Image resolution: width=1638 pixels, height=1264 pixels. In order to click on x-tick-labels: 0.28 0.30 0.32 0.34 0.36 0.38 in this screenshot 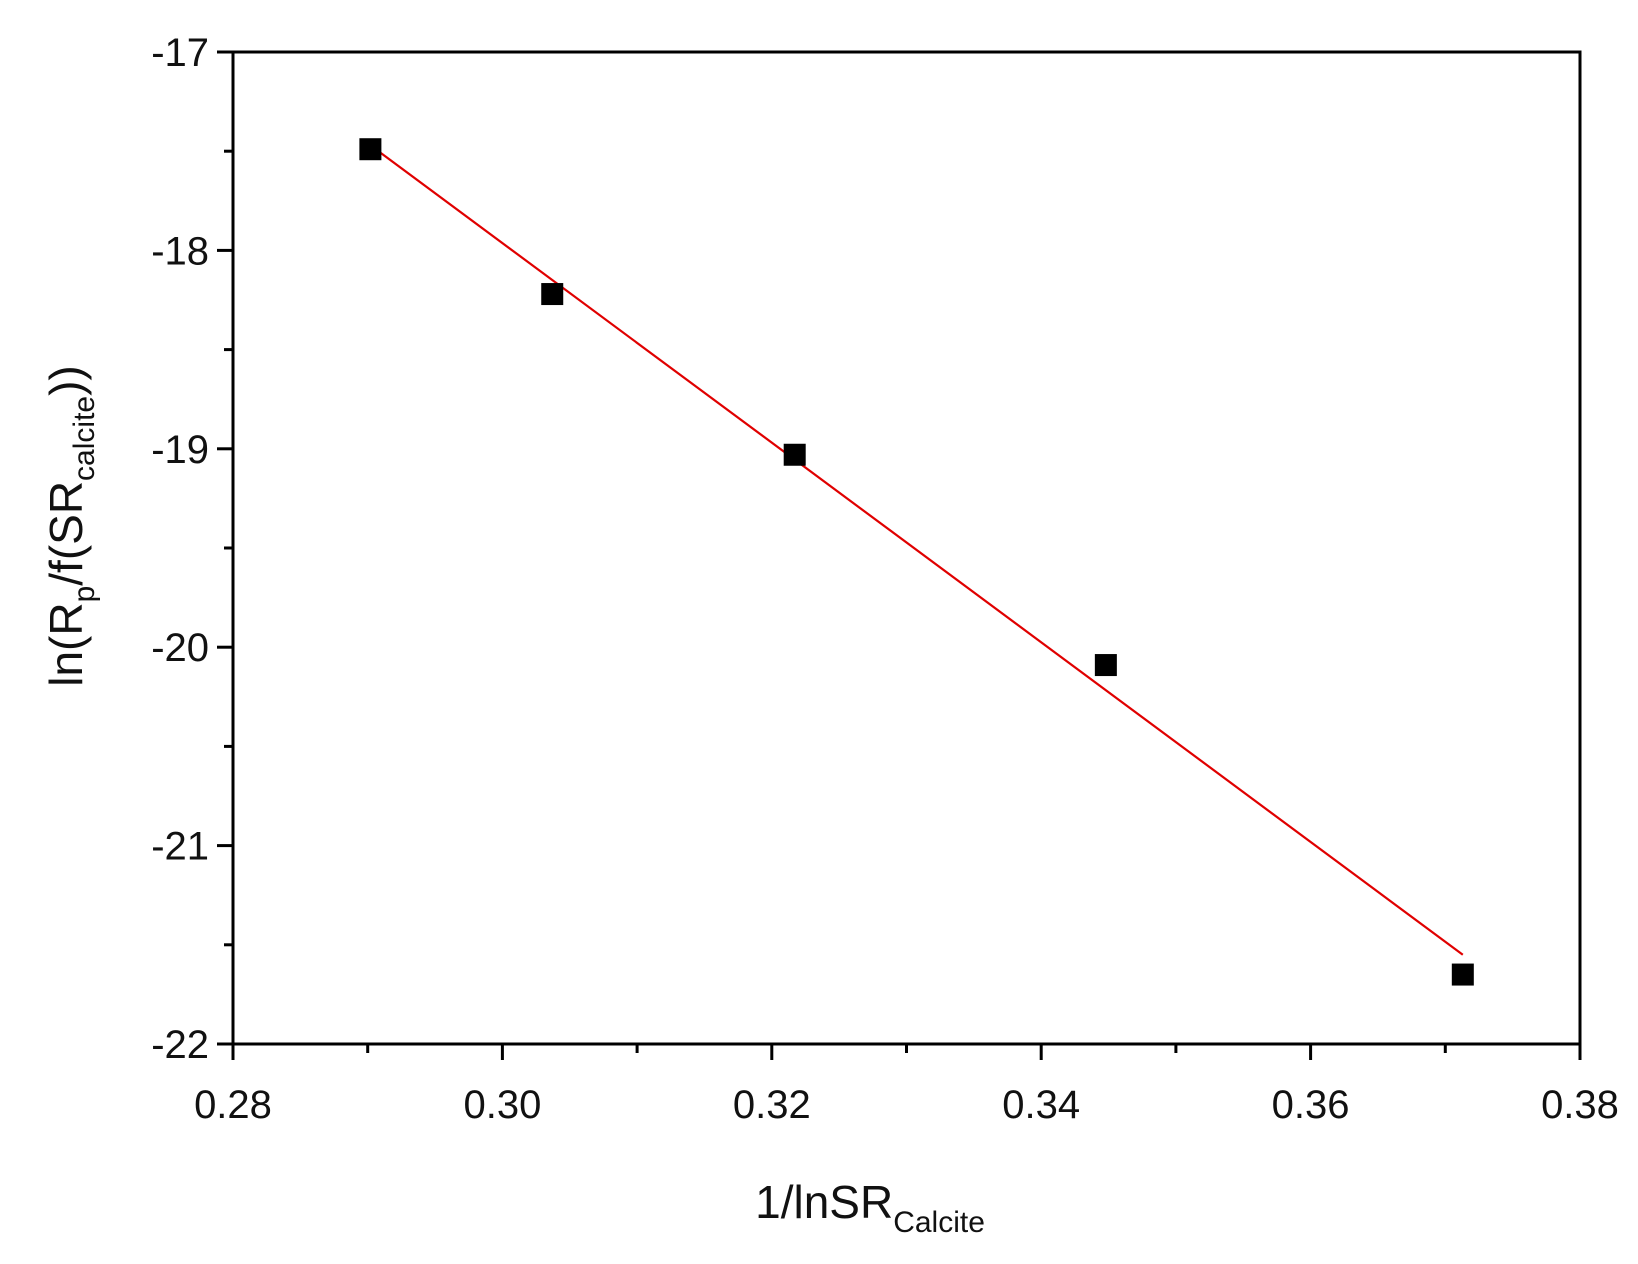, I will do `click(906, 1105)`.